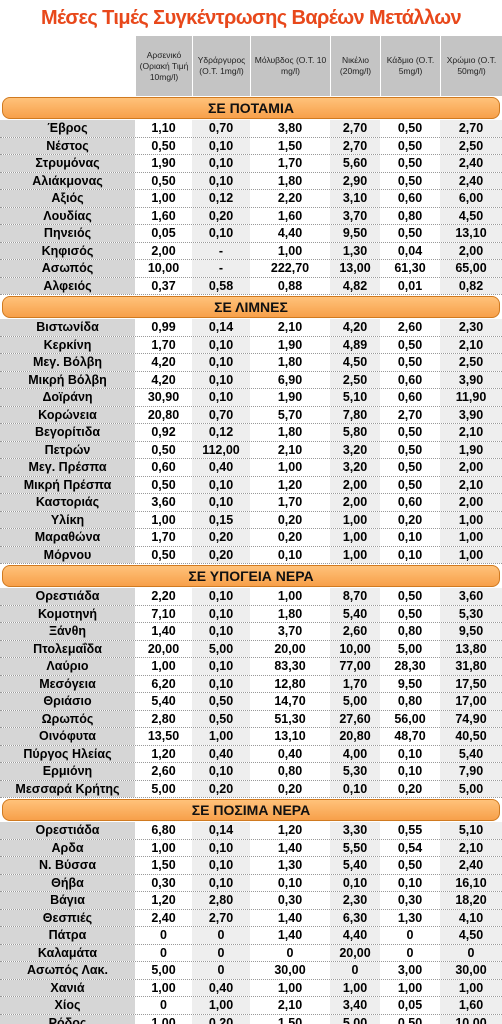  I want to click on location-cell: Μεγ. Βόλβη, so click(67, 362).